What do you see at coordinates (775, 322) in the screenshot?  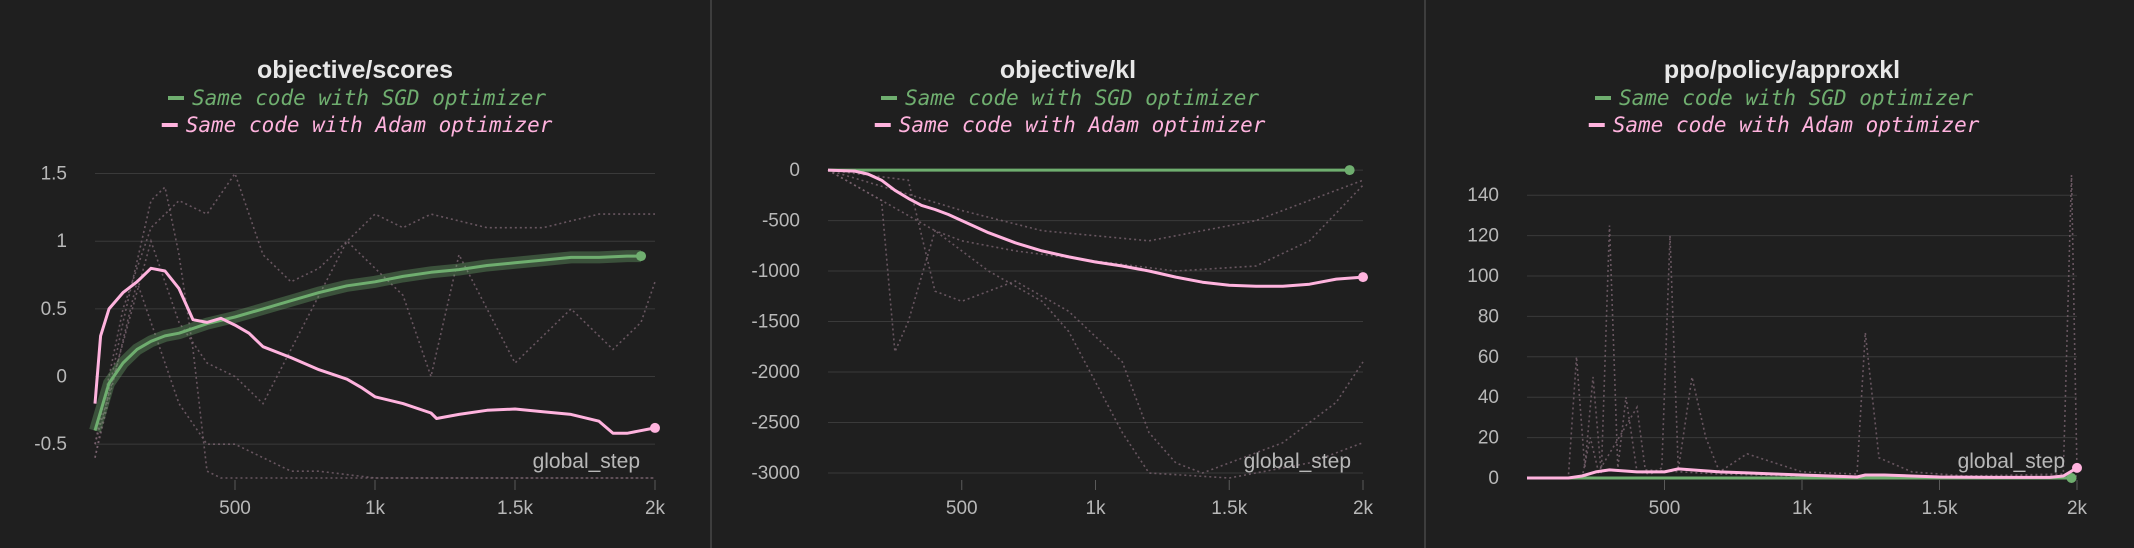 I see `y-tick-label: -1500` at bounding box center [775, 322].